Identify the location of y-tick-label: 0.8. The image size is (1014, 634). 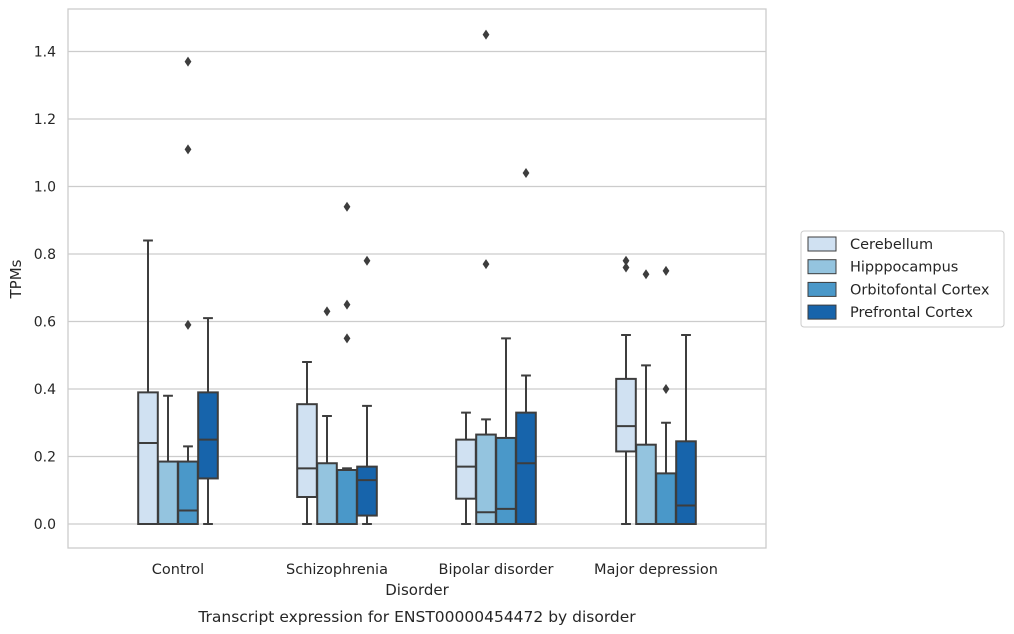
(45, 255).